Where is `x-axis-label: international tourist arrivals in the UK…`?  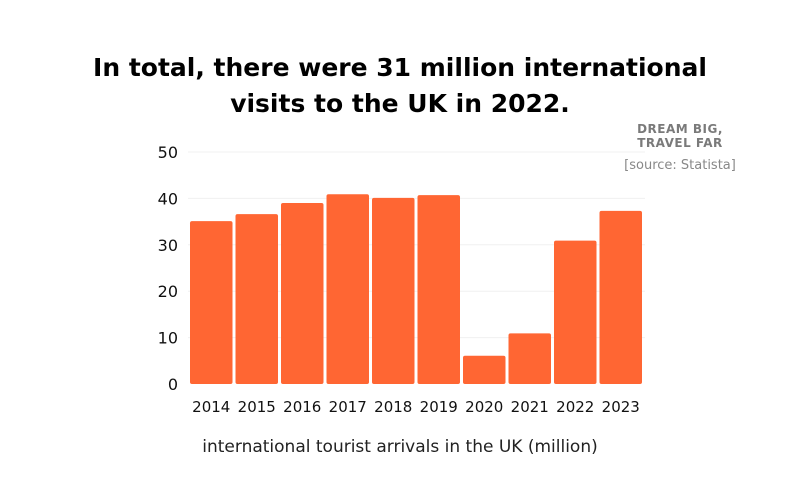
x-axis-label: international tourist arrivals in the UK… is located at coordinates (400, 447).